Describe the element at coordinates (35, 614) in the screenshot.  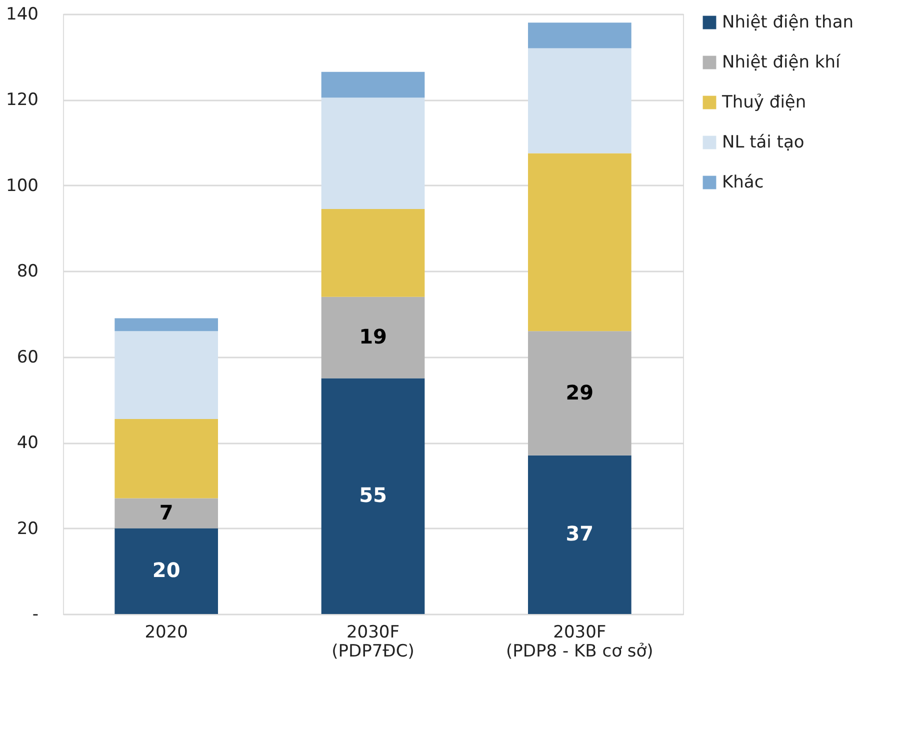
I see `y-tick-label: -` at that location.